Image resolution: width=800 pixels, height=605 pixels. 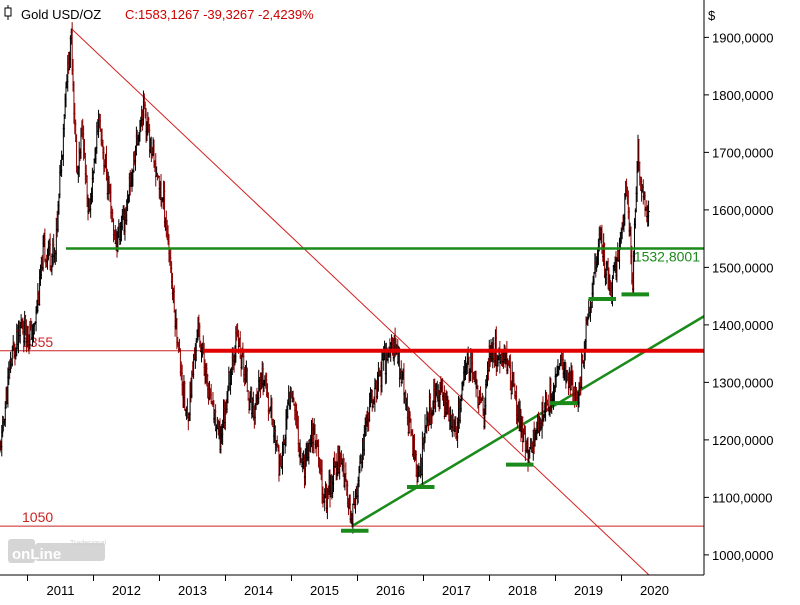 What do you see at coordinates (742, 325) in the screenshot?
I see `y-tick-label: 1400,0000` at bounding box center [742, 325].